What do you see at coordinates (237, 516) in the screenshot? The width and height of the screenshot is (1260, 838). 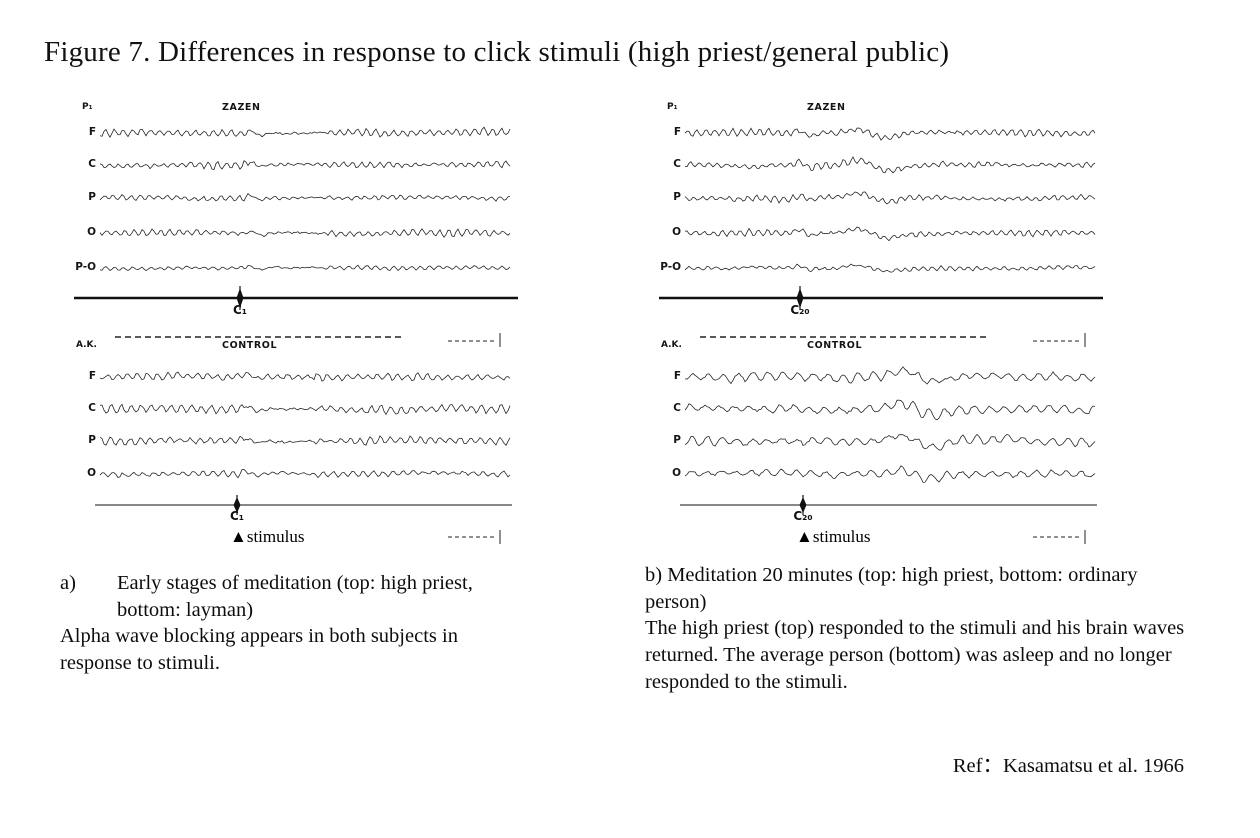 I see `panel-a-bottom-marker-label: C₁` at bounding box center [237, 516].